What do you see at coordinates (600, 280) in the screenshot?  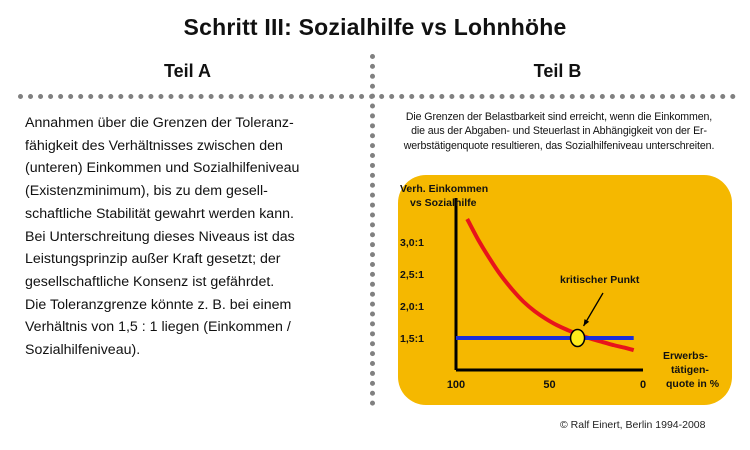 I see `annotation-label: kritischer Punkt` at bounding box center [600, 280].